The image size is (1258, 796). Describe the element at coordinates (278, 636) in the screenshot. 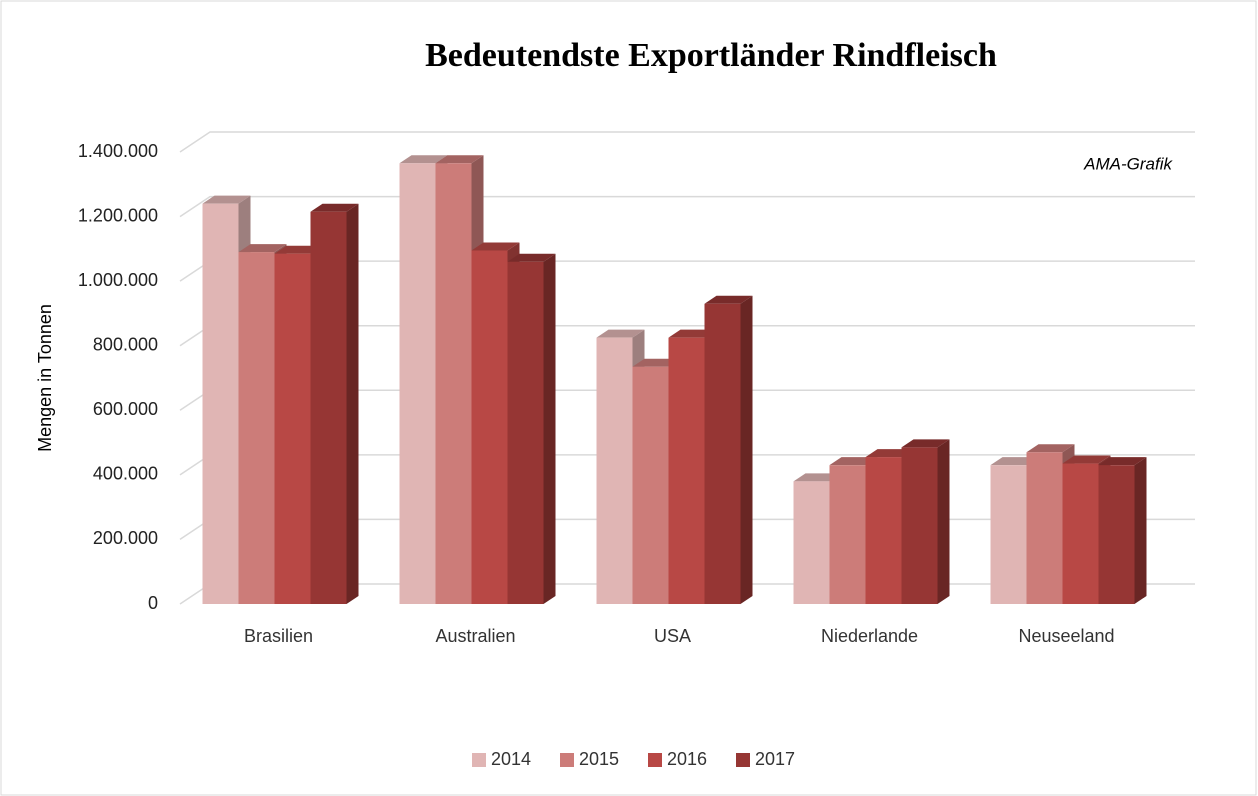

I see `x-tick-label: Brasilien` at that location.